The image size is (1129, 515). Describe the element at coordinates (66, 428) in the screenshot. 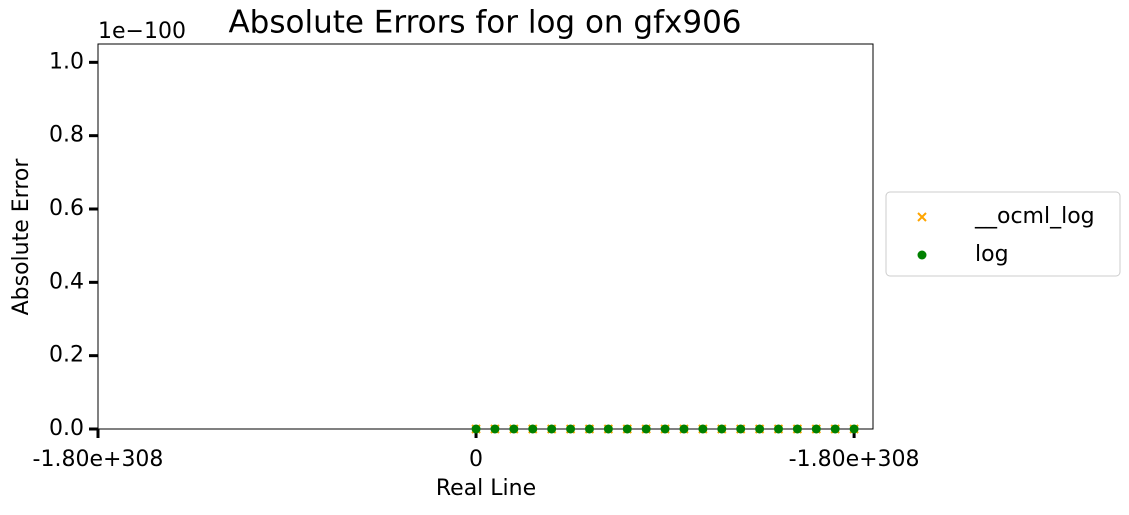

I see `y-tick-label: 0.0` at that location.